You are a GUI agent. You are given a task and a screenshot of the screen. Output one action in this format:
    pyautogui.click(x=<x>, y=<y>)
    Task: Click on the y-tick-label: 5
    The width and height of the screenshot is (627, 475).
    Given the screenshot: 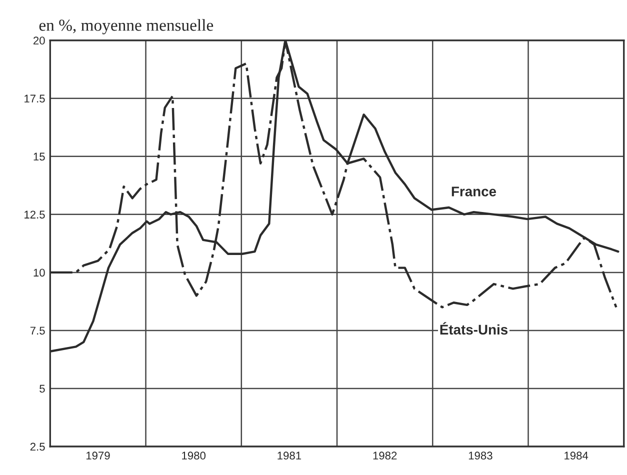 What is the action you would take?
    pyautogui.click(x=42, y=388)
    